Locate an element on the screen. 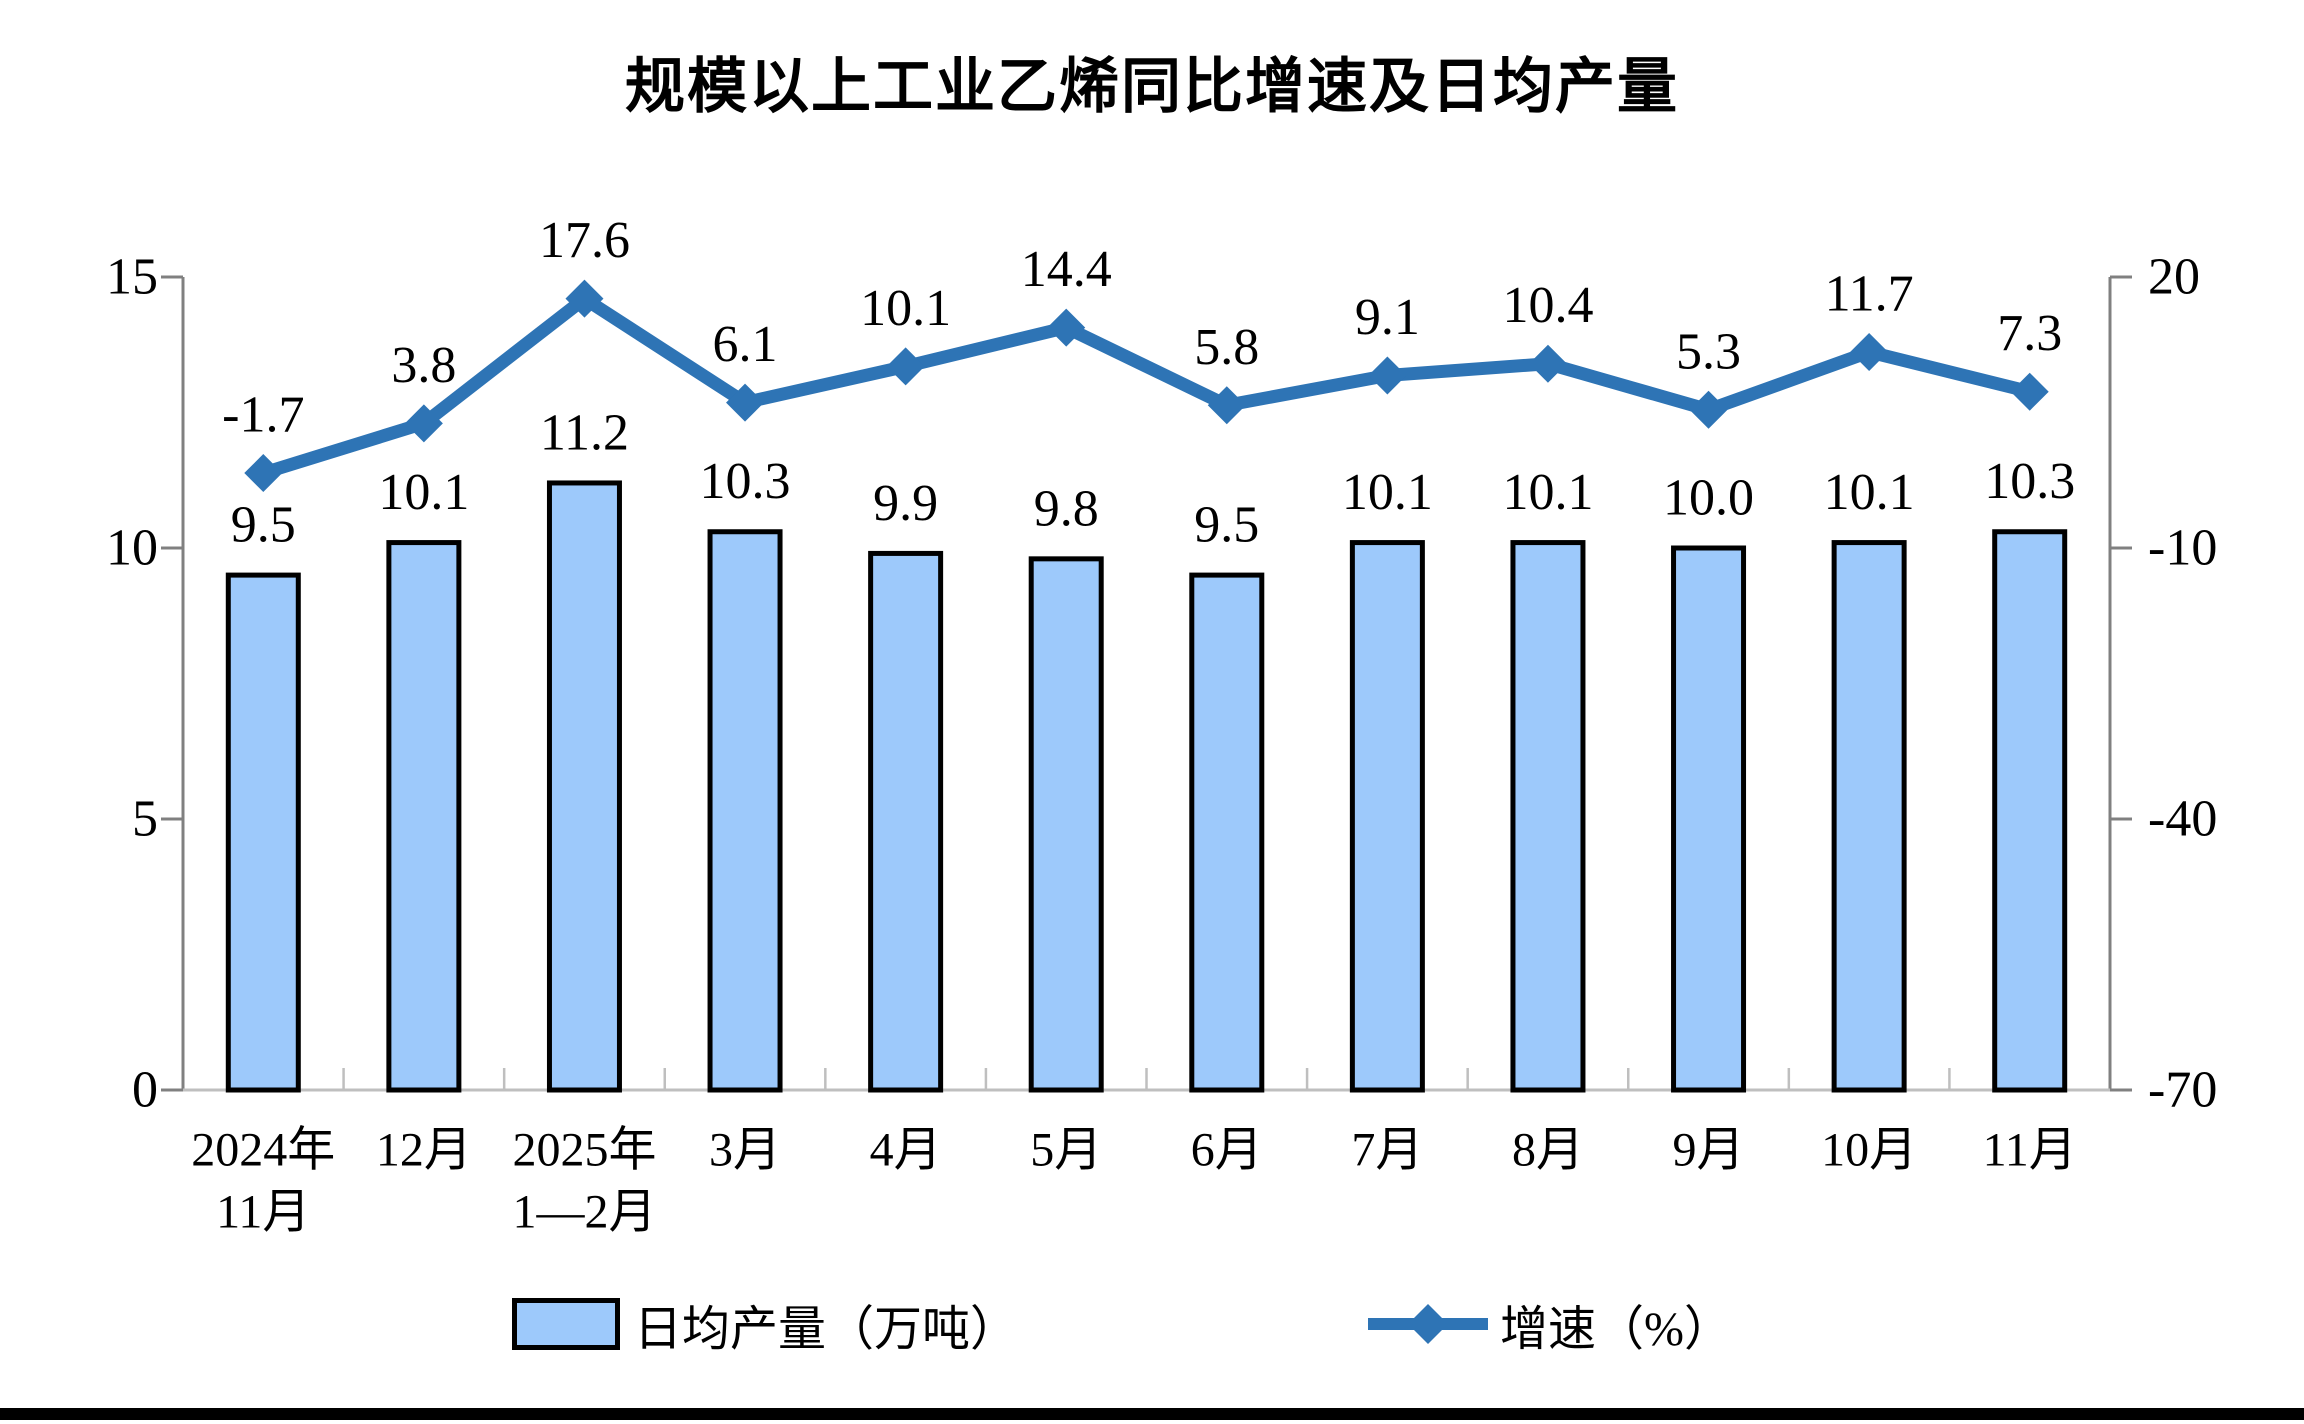 The height and width of the screenshot is (1424, 2304). y-axis-left-label: 10 is located at coordinates (132, 548).